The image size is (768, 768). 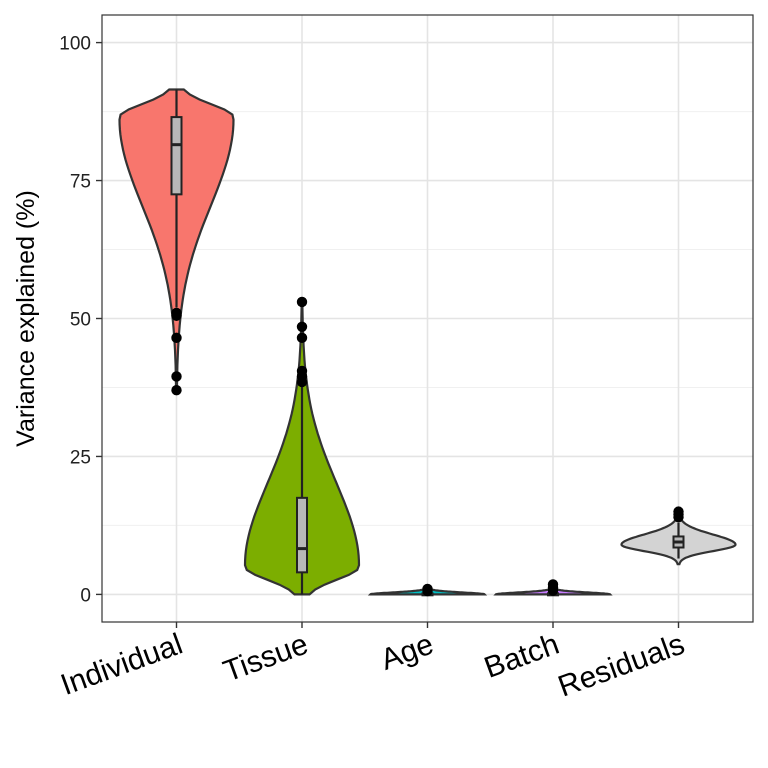 I want to click on violin-group-batch, so click(x=553, y=588).